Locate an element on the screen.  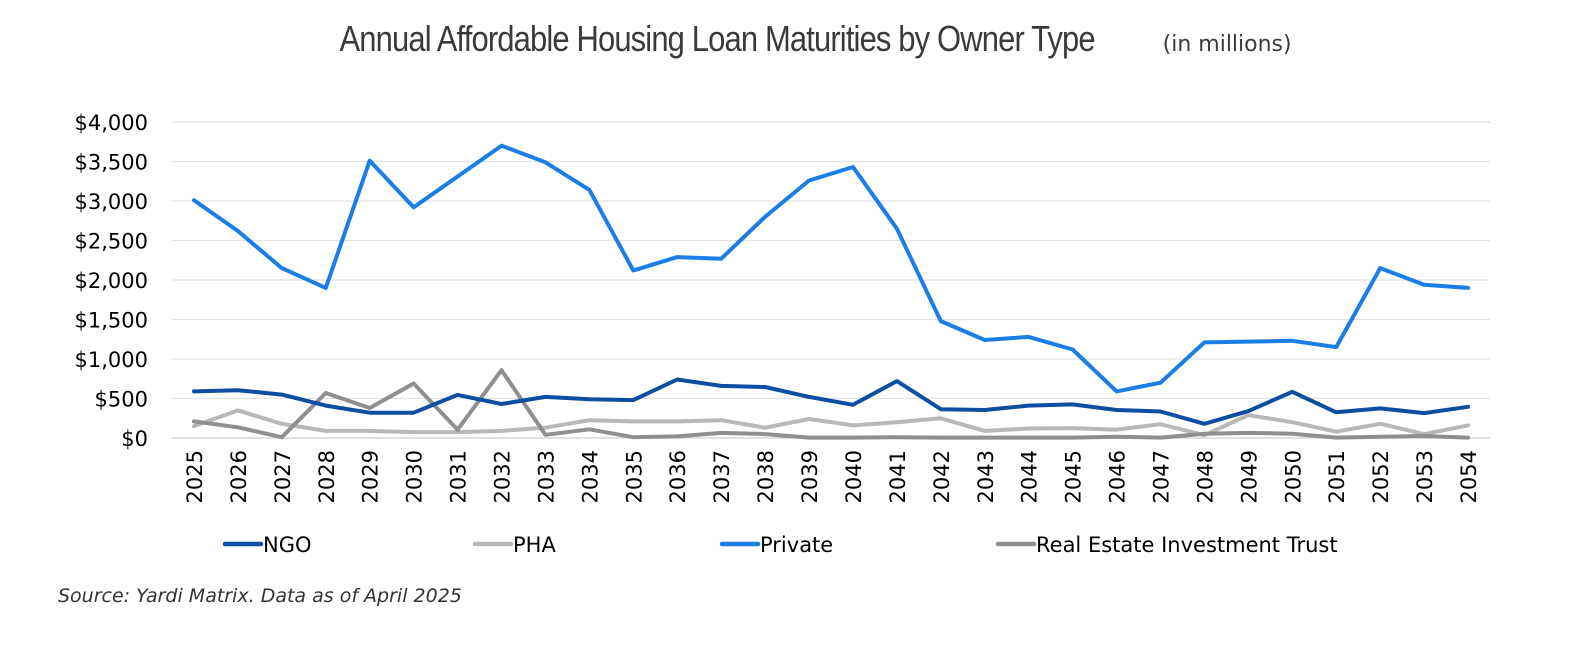
y-tick-label: $3,500 is located at coordinates (111, 163).